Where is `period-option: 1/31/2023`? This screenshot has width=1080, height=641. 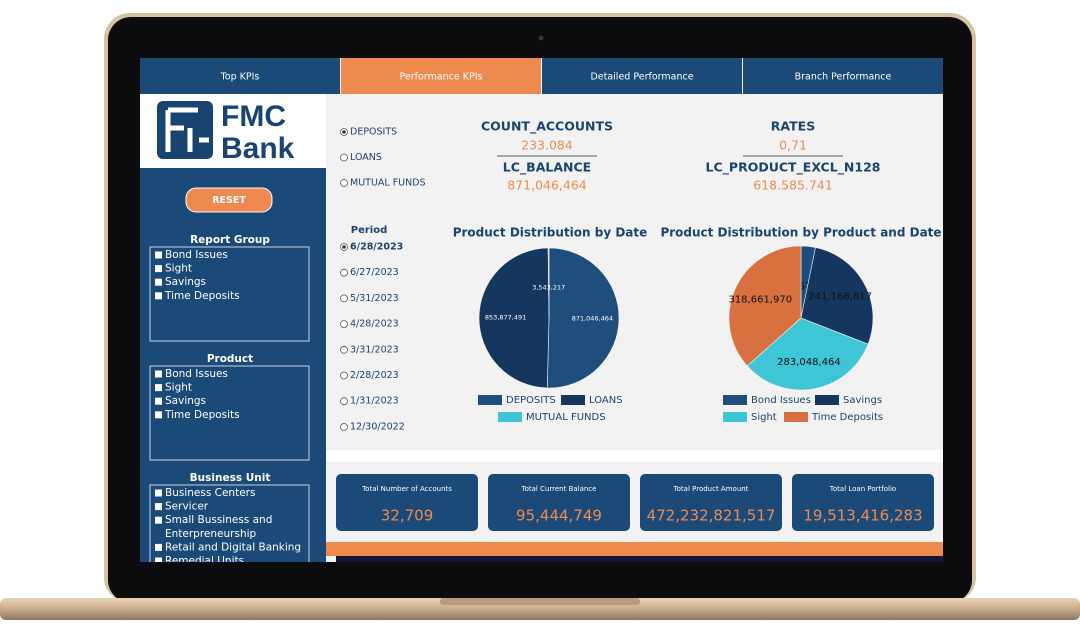 period-option: 1/31/2023 is located at coordinates (374, 401).